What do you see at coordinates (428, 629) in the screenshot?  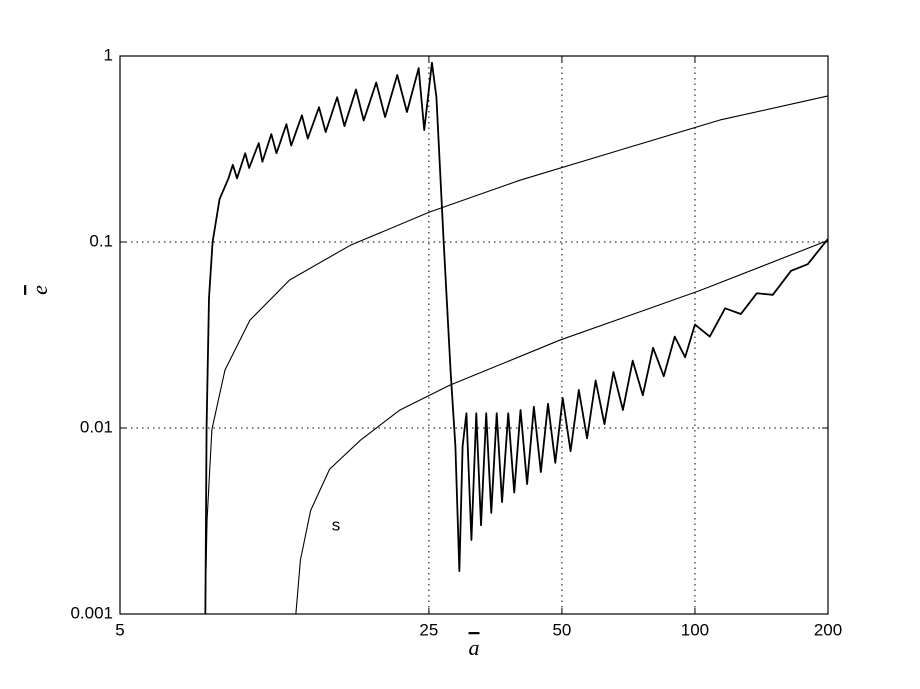 I see `x-tick-label: 25` at bounding box center [428, 629].